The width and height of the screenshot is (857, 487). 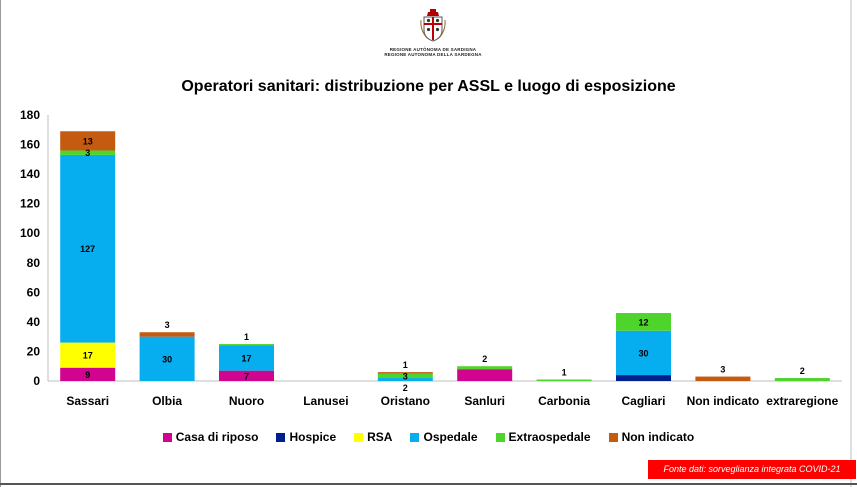 I want to click on data-label: 7, so click(x=246, y=376).